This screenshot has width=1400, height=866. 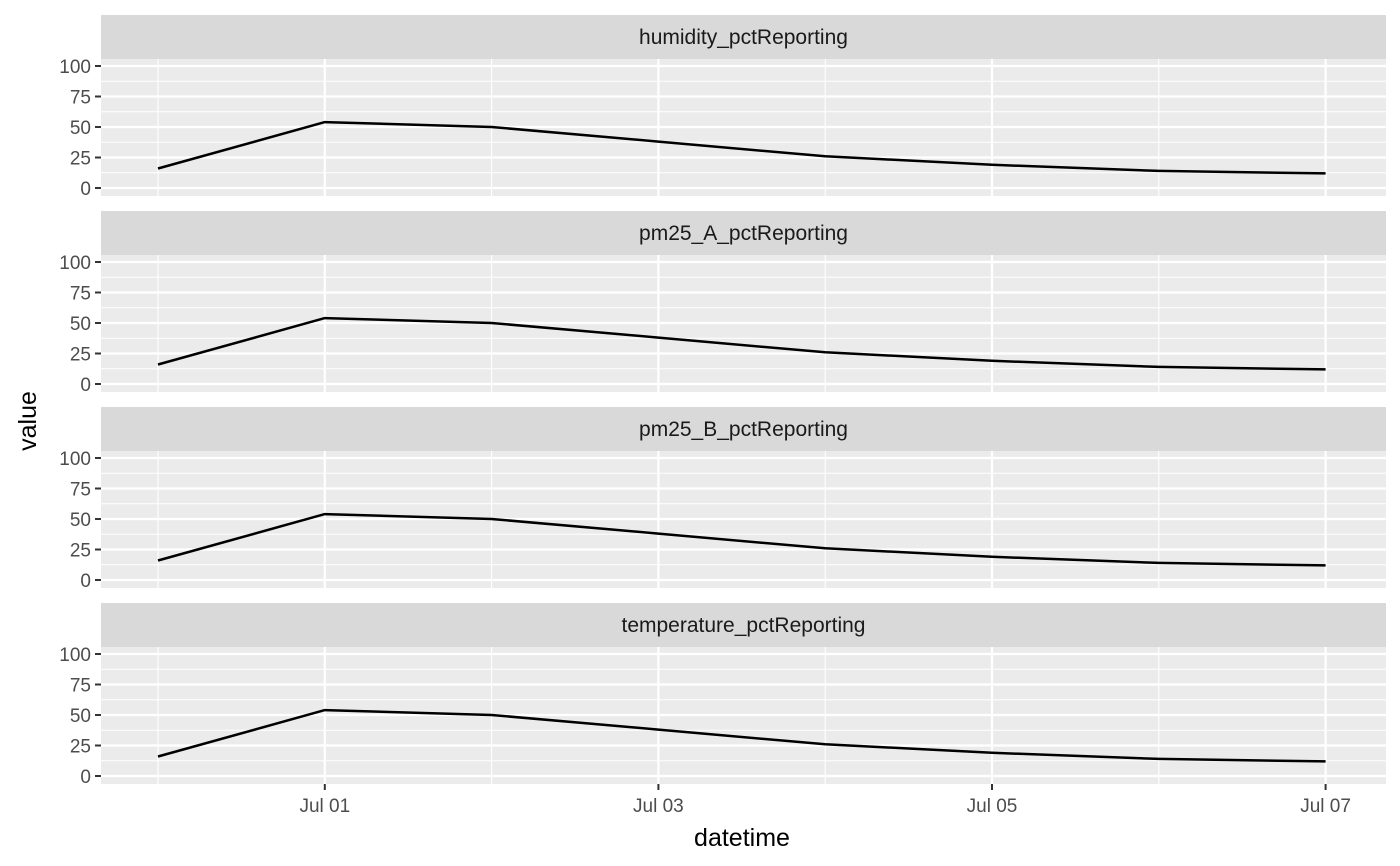 What do you see at coordinates (992, 806) in the screenshot?
I see `x-tick-label: Jul 05` at bounding box center [992, 806].